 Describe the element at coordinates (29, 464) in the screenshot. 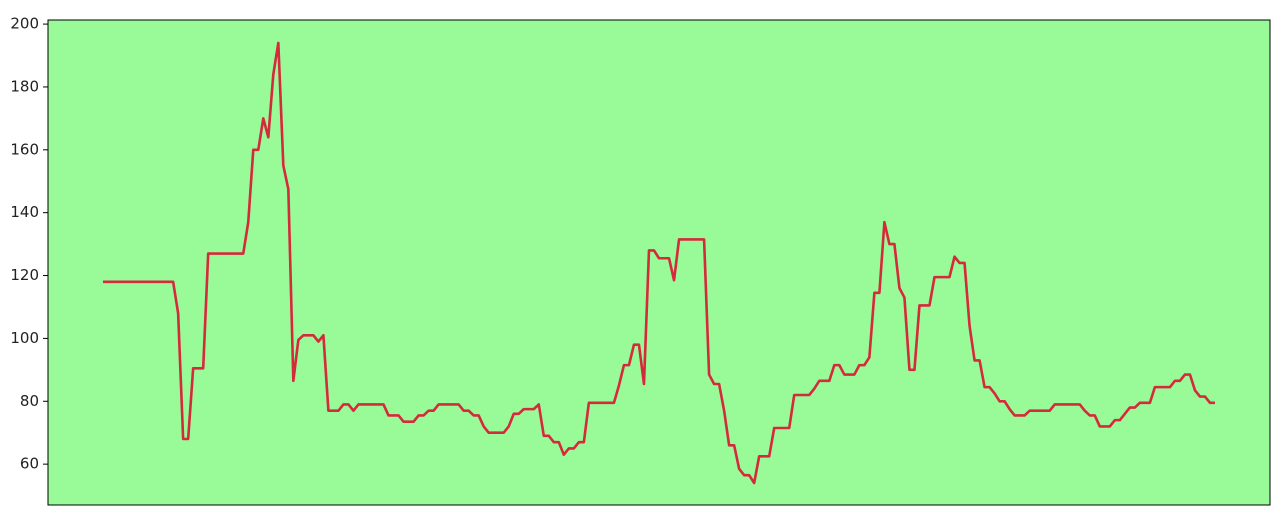

I see `y-tick-label: 60` at that location.